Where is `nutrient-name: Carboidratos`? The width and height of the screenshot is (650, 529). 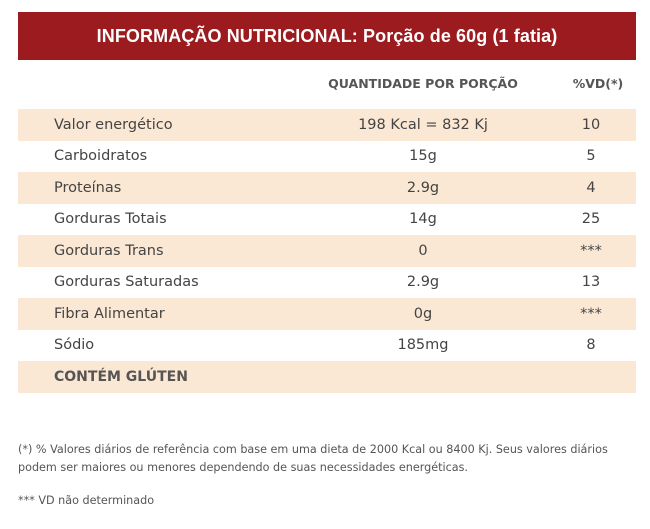 nutrient-name: Carboidratos is located at coordinates (101, 156).